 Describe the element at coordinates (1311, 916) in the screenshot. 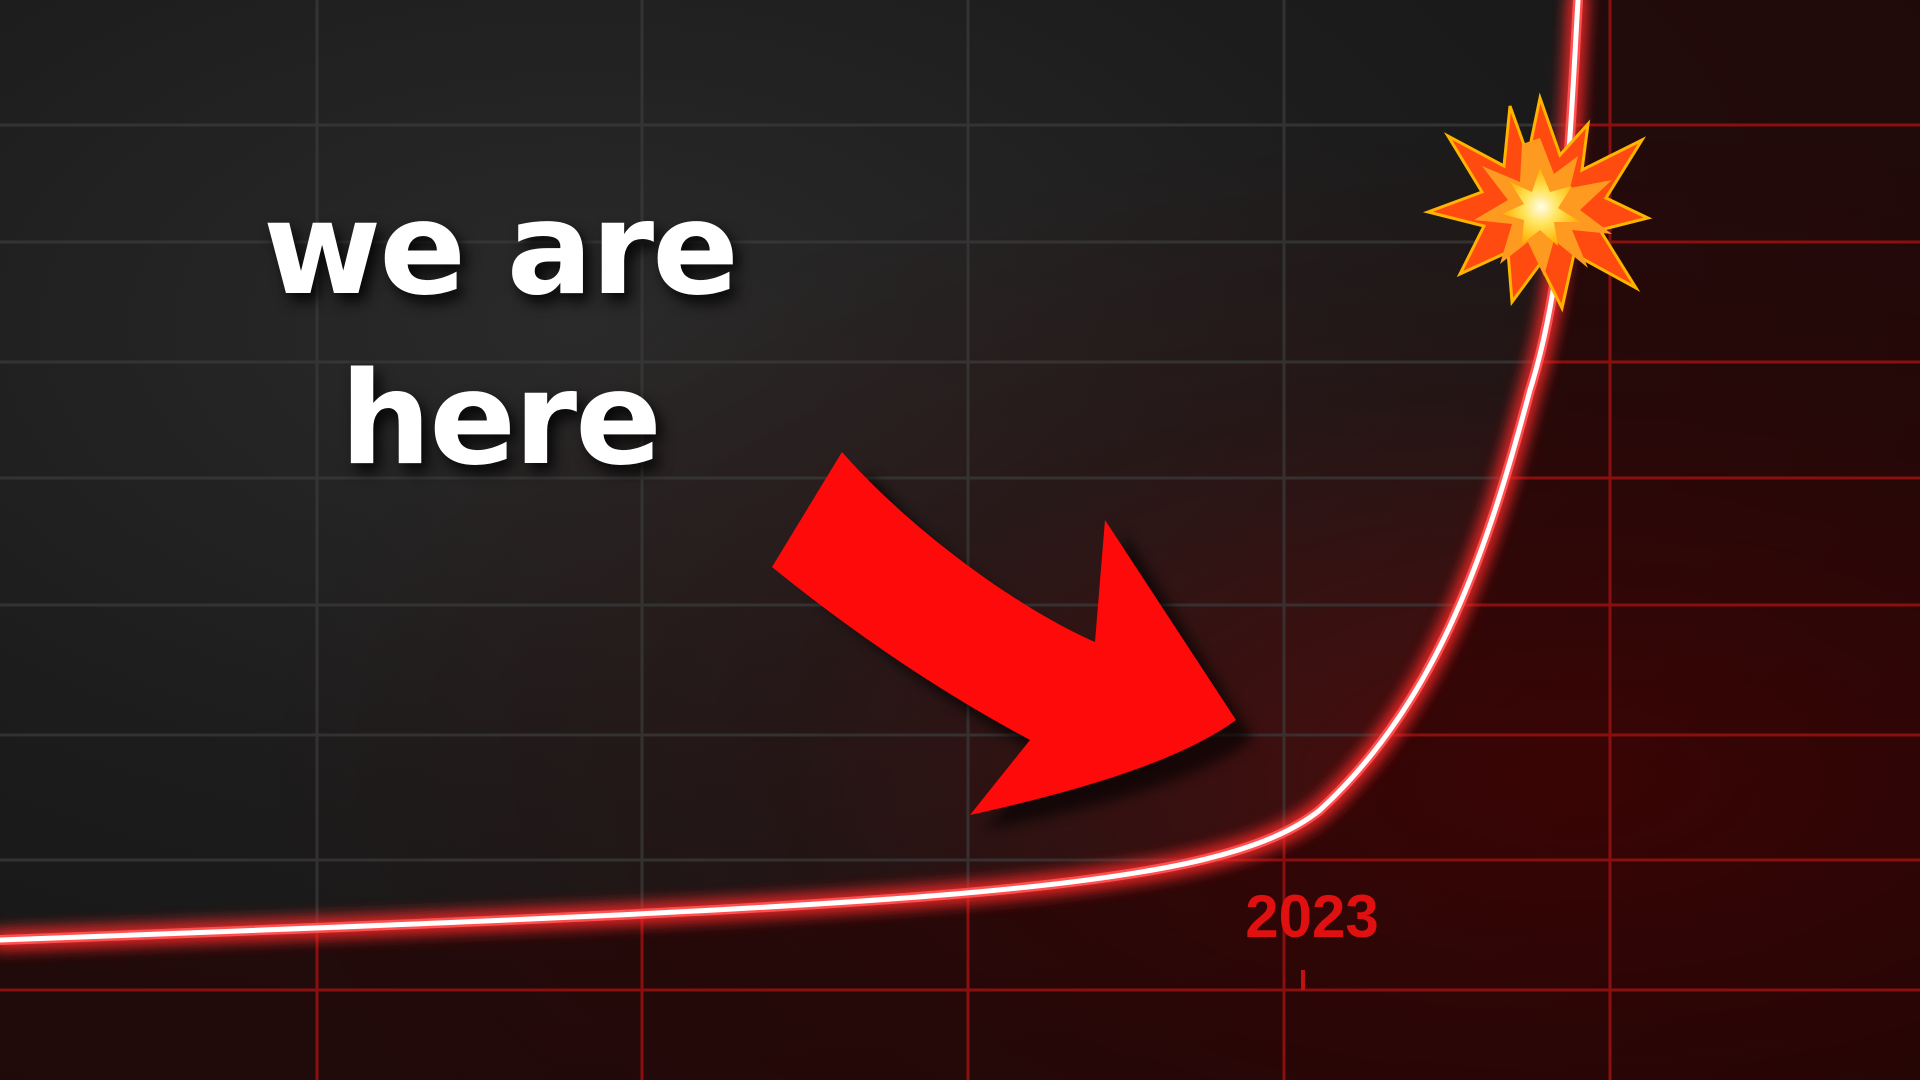

I see `year-label: 2023` at that location.